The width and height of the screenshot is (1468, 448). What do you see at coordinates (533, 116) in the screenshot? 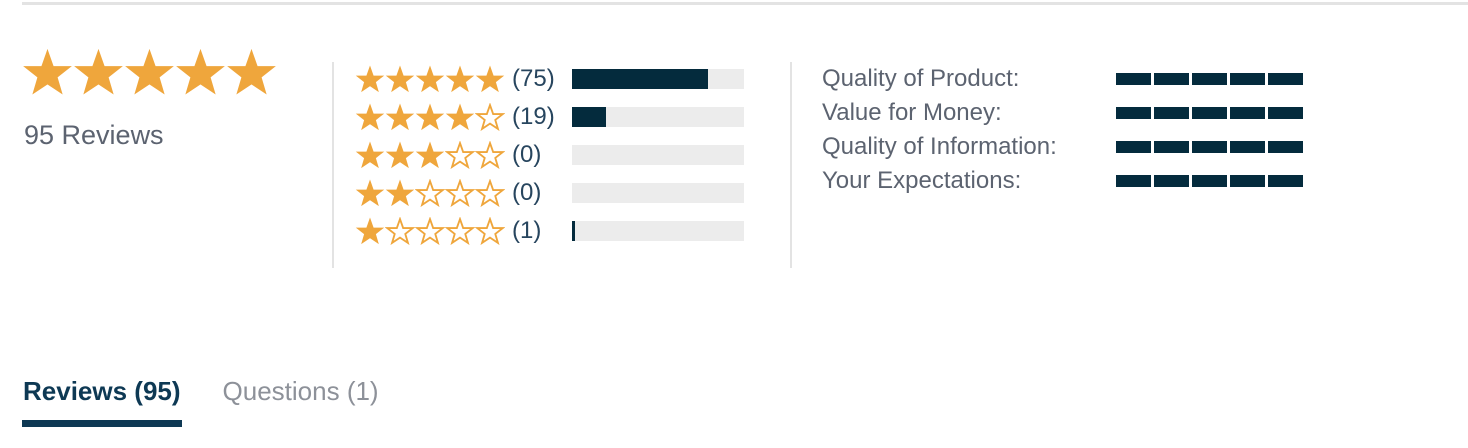
I see `rating-count-label: (19)` at bounding box center [533, 116].